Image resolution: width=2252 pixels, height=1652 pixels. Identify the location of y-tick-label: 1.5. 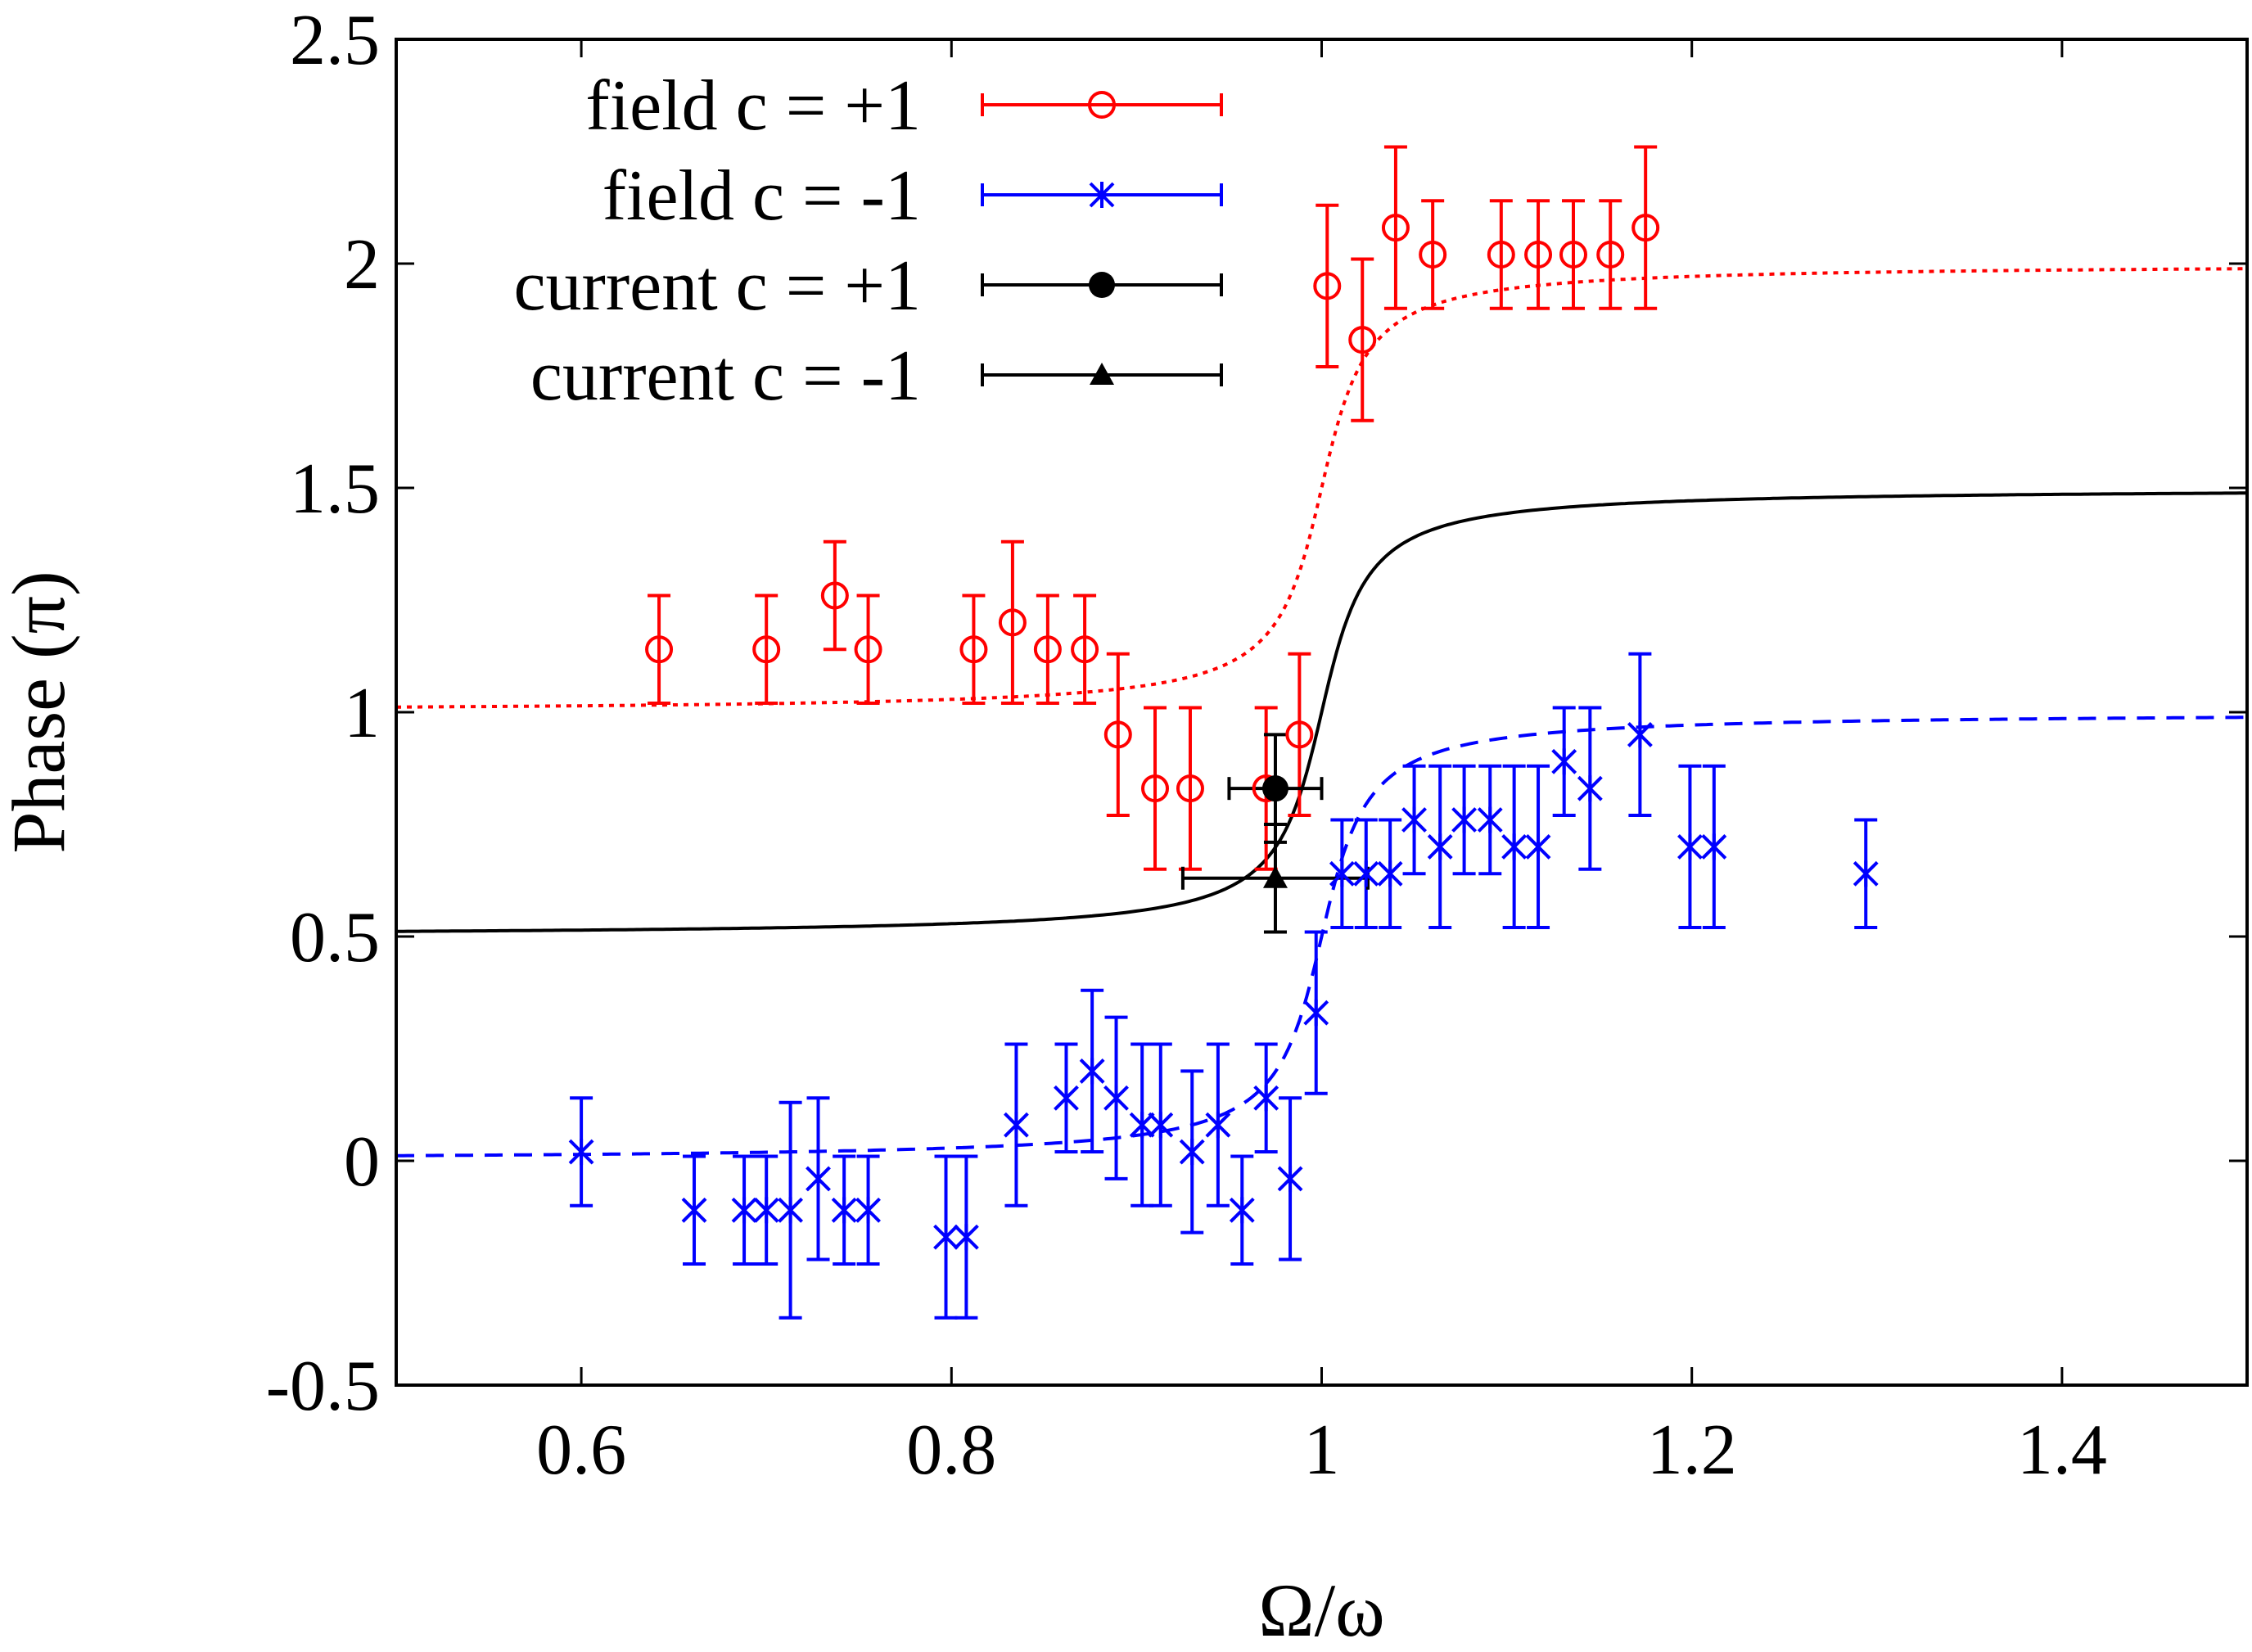
(335, 489).